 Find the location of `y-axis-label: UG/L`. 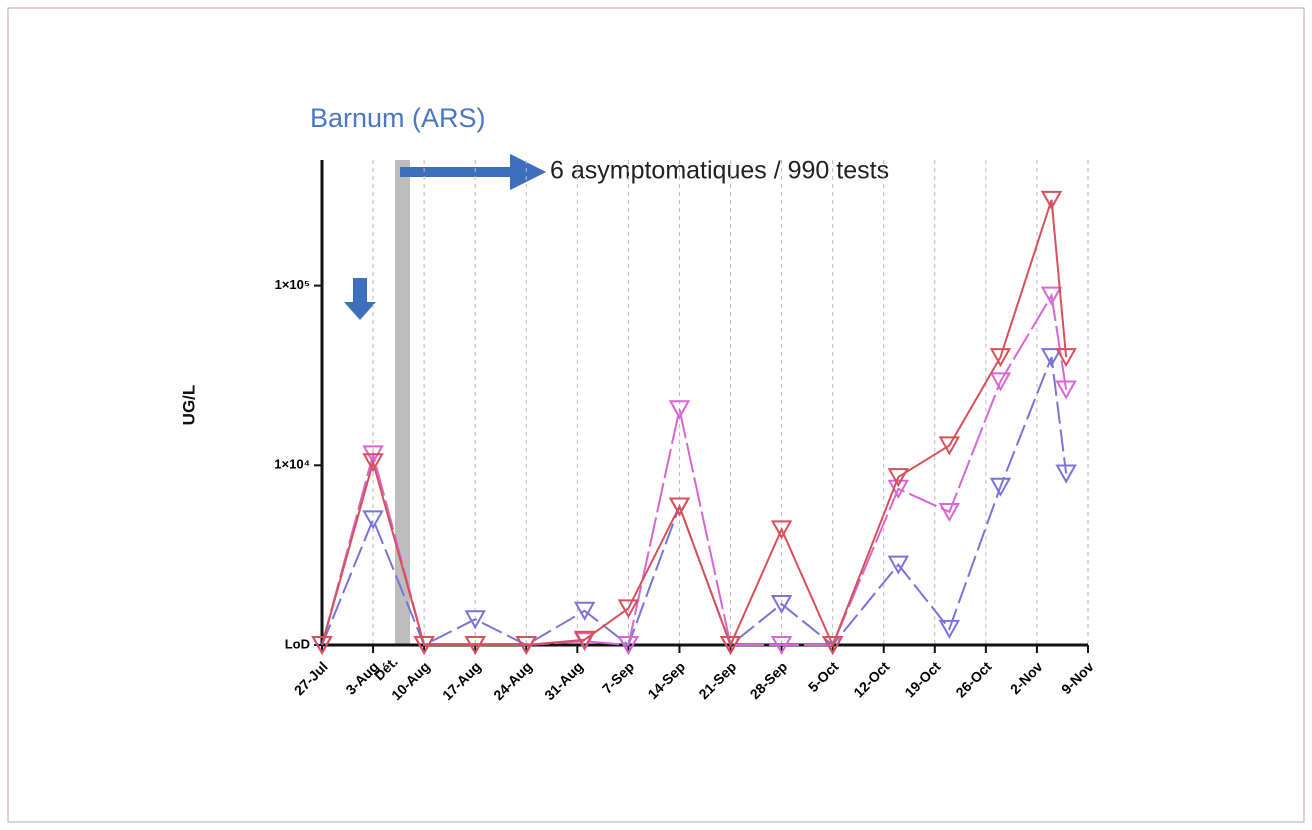

y-axis-label: UG/L is located at coordinates (188, 405).